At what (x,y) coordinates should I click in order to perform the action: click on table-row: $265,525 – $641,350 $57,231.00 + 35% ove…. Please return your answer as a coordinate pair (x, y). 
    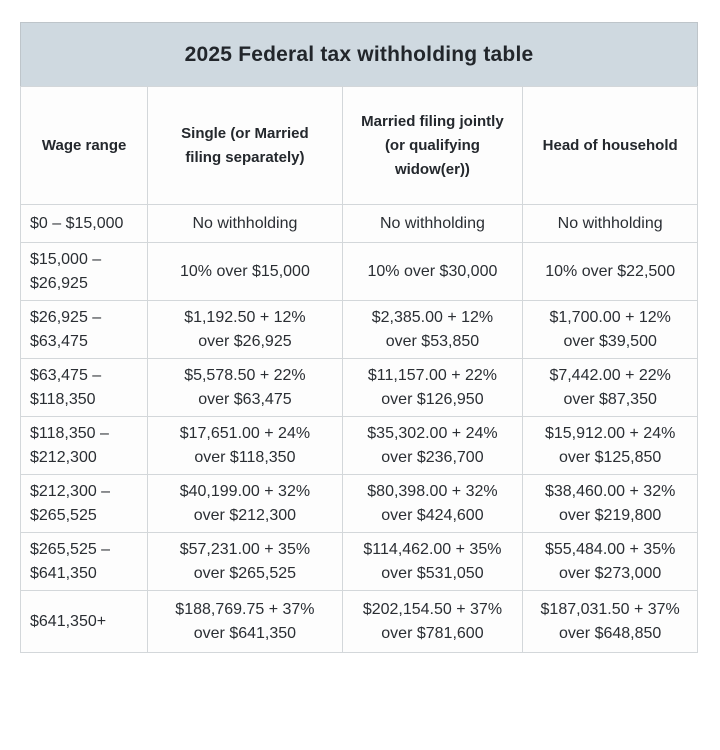
    Looking at the image, I should click on (358, 561).